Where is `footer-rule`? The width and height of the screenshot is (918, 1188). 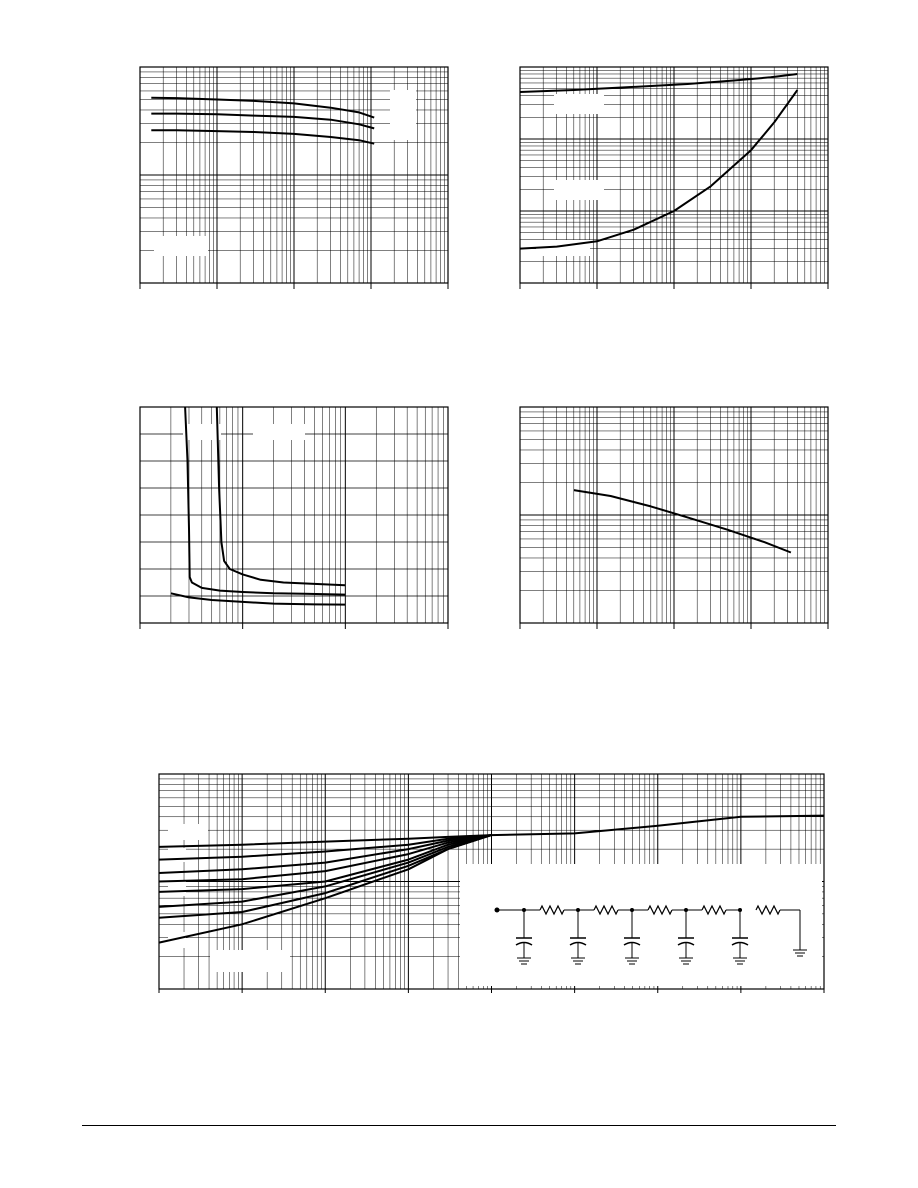 footer-rule is located at coordinates (459, 1125).